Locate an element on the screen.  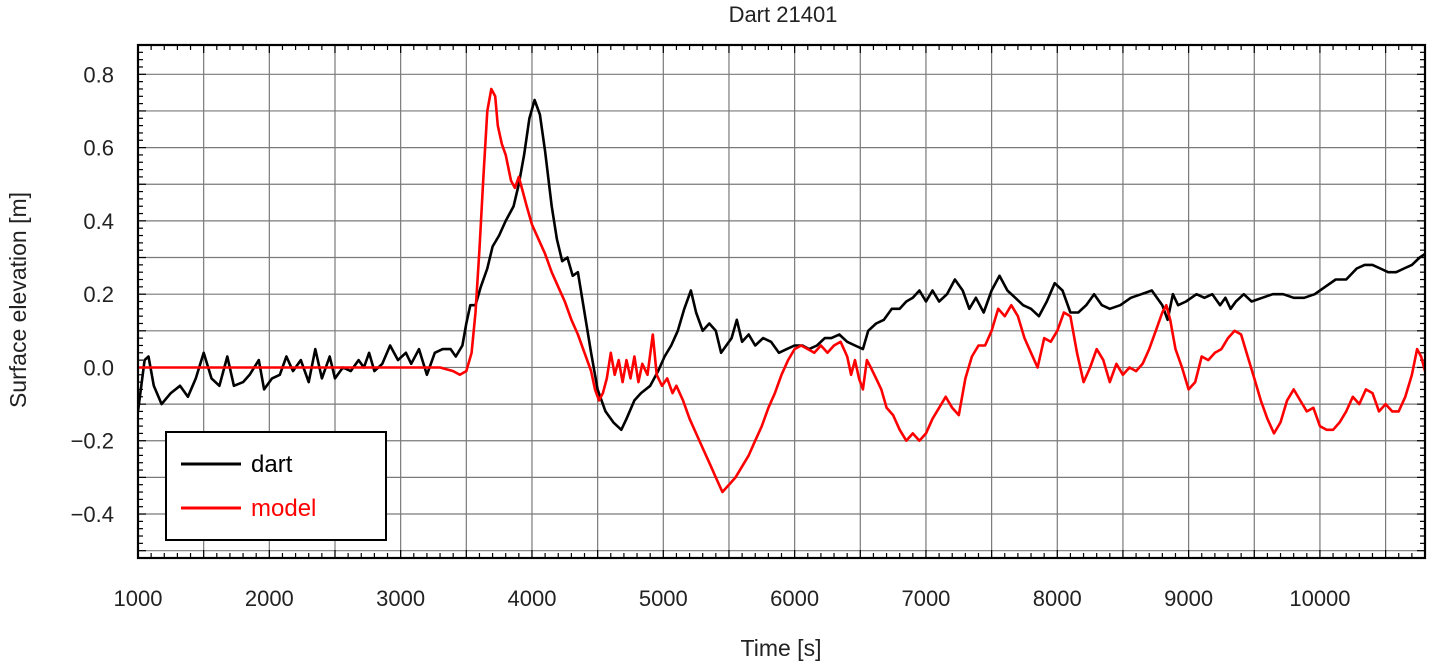
x-tick-label: 4000 is located at coordinates (532, 598).